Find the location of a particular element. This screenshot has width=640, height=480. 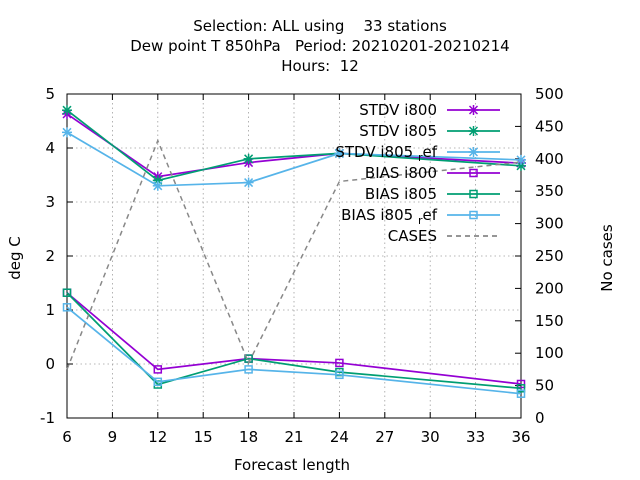

y2-axis-label: No cases is located at coordinates (607, 258).